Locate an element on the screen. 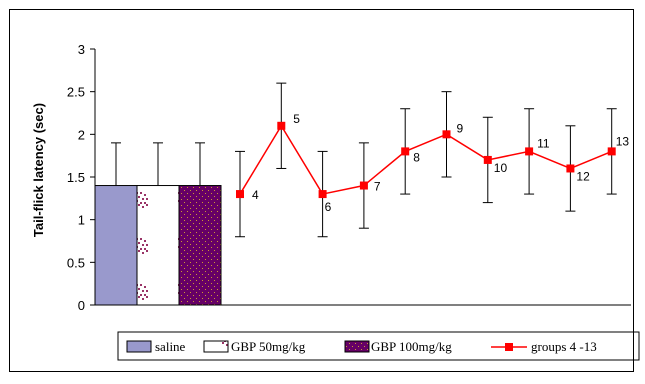  y-tick-label: 0 is located at coordinates (81, 305).